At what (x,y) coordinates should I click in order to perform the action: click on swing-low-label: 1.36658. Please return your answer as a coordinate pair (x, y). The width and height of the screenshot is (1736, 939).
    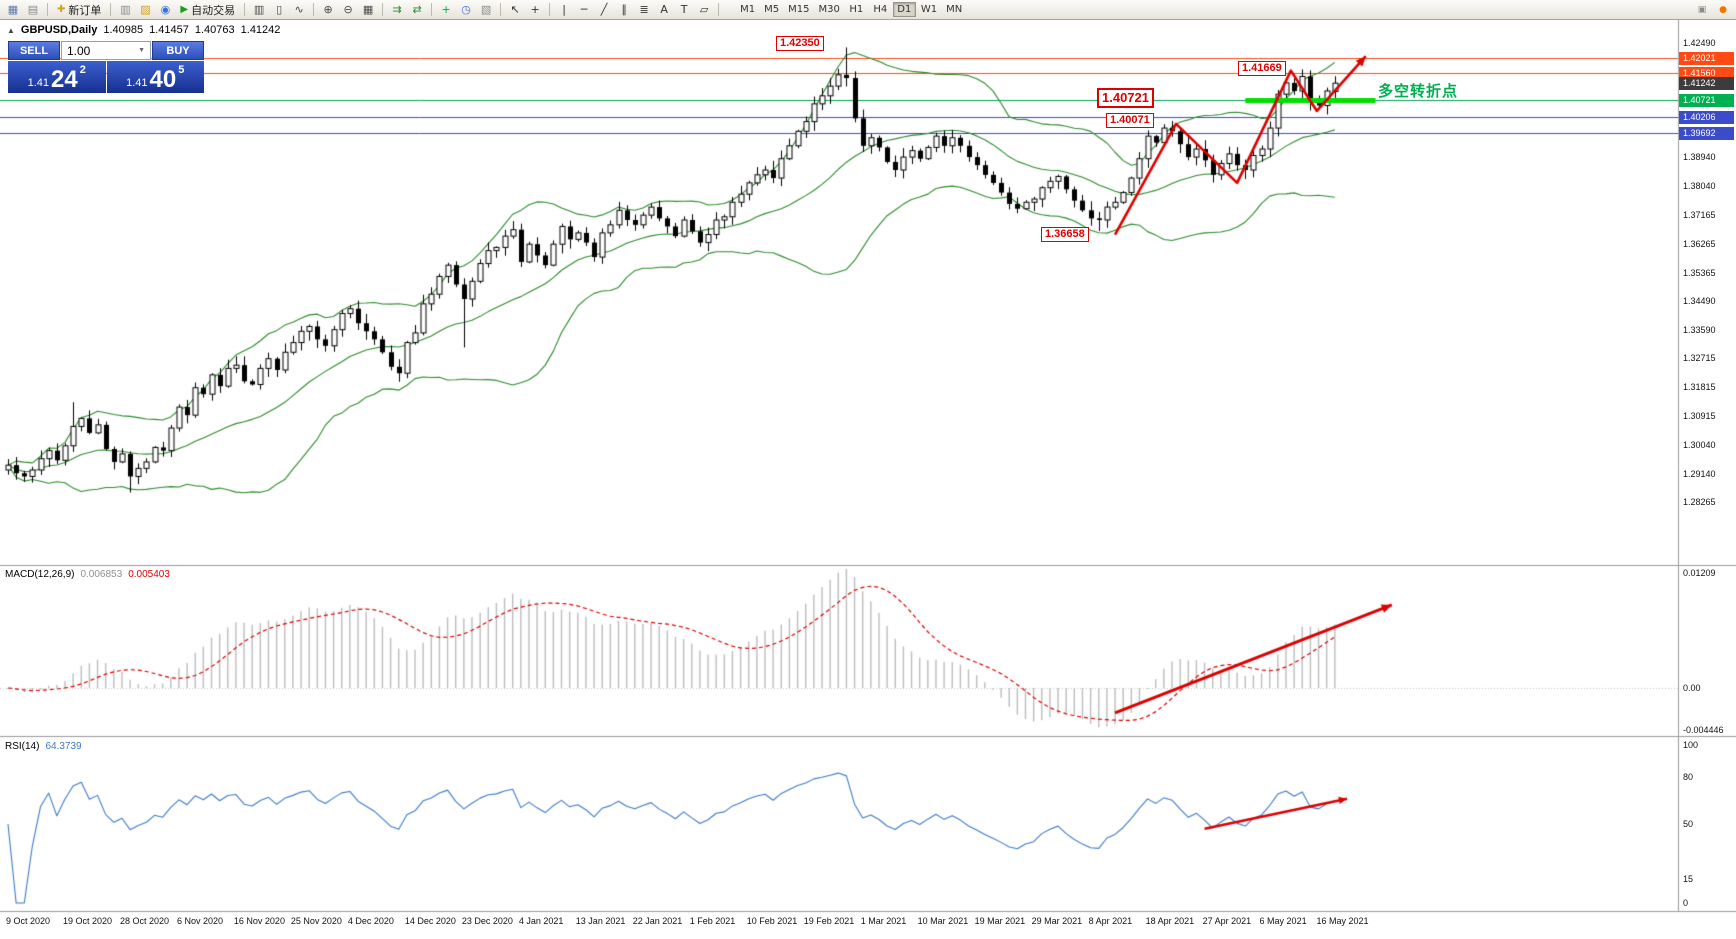
    Looking at the image, I should click on (1065, 234).